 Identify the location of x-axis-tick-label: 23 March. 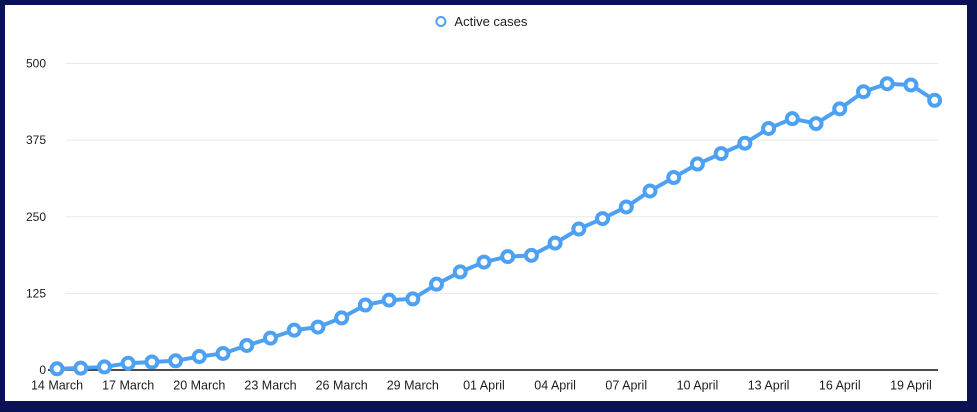
(270, 386).